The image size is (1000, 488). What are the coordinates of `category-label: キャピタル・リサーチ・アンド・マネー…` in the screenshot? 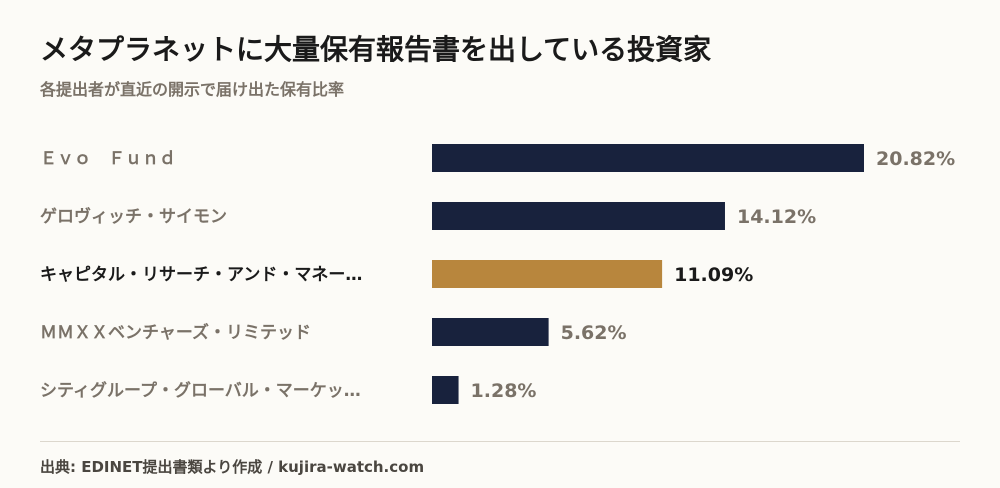 It's located at (201, 275).